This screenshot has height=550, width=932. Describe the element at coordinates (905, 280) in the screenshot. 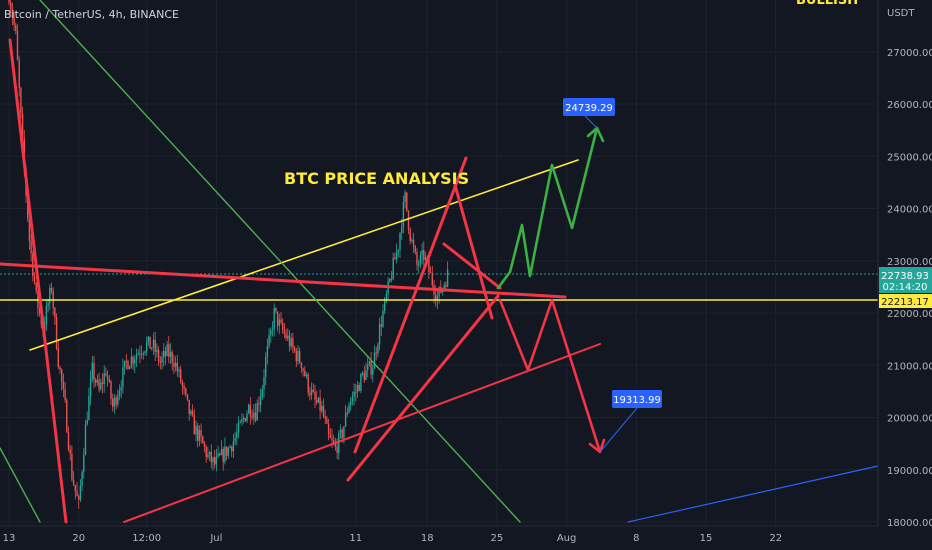

I see `current-price-tag: 22738.93 02:14:20` at that location.